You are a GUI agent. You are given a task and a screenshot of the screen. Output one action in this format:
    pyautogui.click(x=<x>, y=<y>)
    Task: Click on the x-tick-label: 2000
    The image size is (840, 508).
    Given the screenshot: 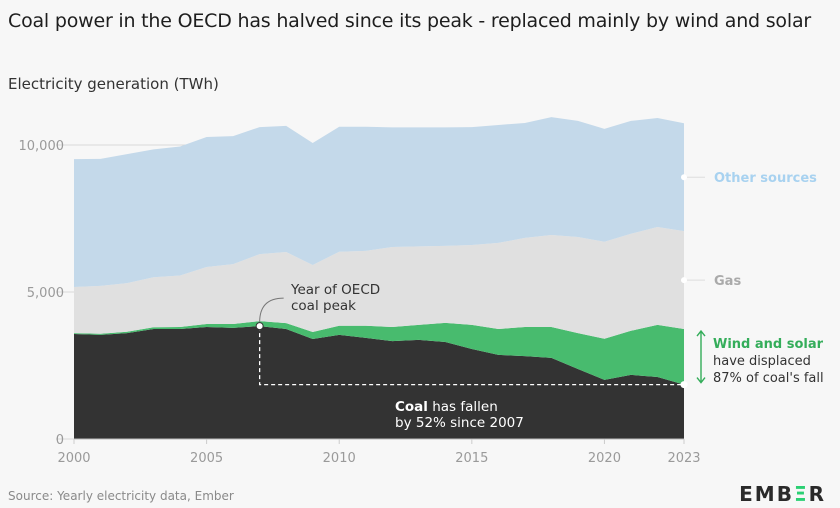 What is the action you would take?
    pyautogui.click(x=73, y=458)
    